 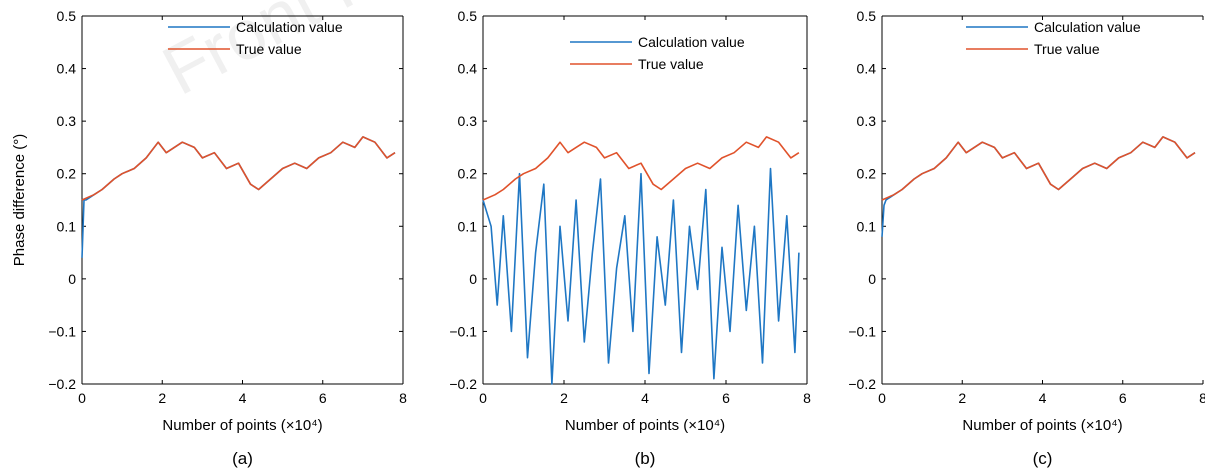 What do you see at coordinates (645, 458) in the screenshot?
I see `panel-label: (b)` at bounding box center [645, 458].